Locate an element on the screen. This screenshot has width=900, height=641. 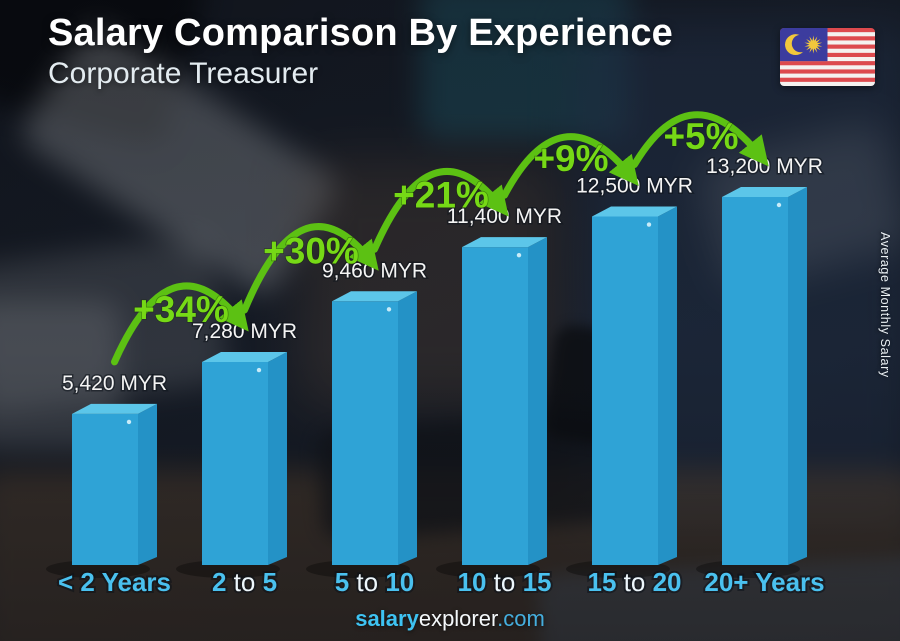
growth-arrow-group: +34% is located at coordinates (180, 324).